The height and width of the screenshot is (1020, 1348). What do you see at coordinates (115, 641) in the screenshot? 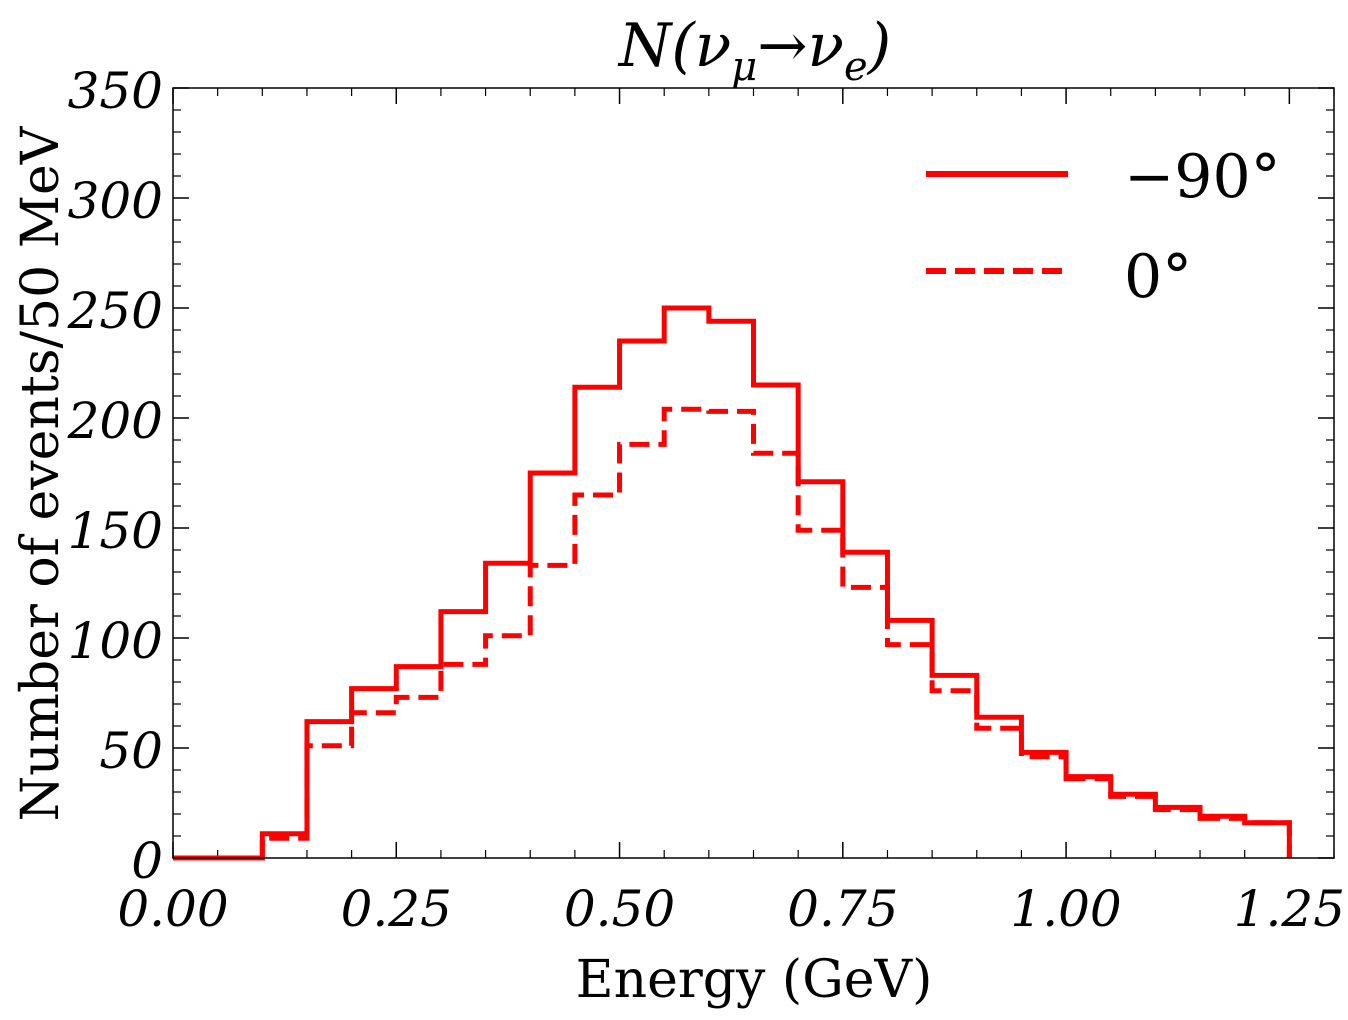
I see `y-tick-label: 100` at bounding box center [115, 641].